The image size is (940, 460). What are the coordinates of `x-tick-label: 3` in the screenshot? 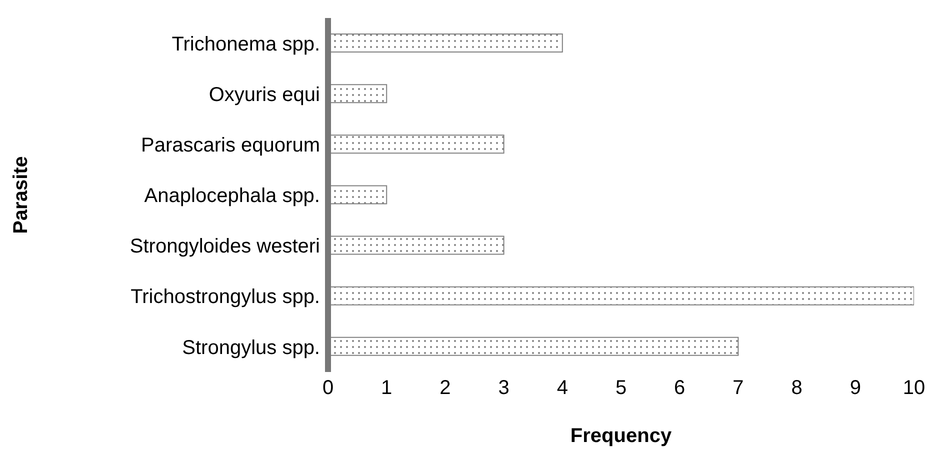 It's located at (504, 388).